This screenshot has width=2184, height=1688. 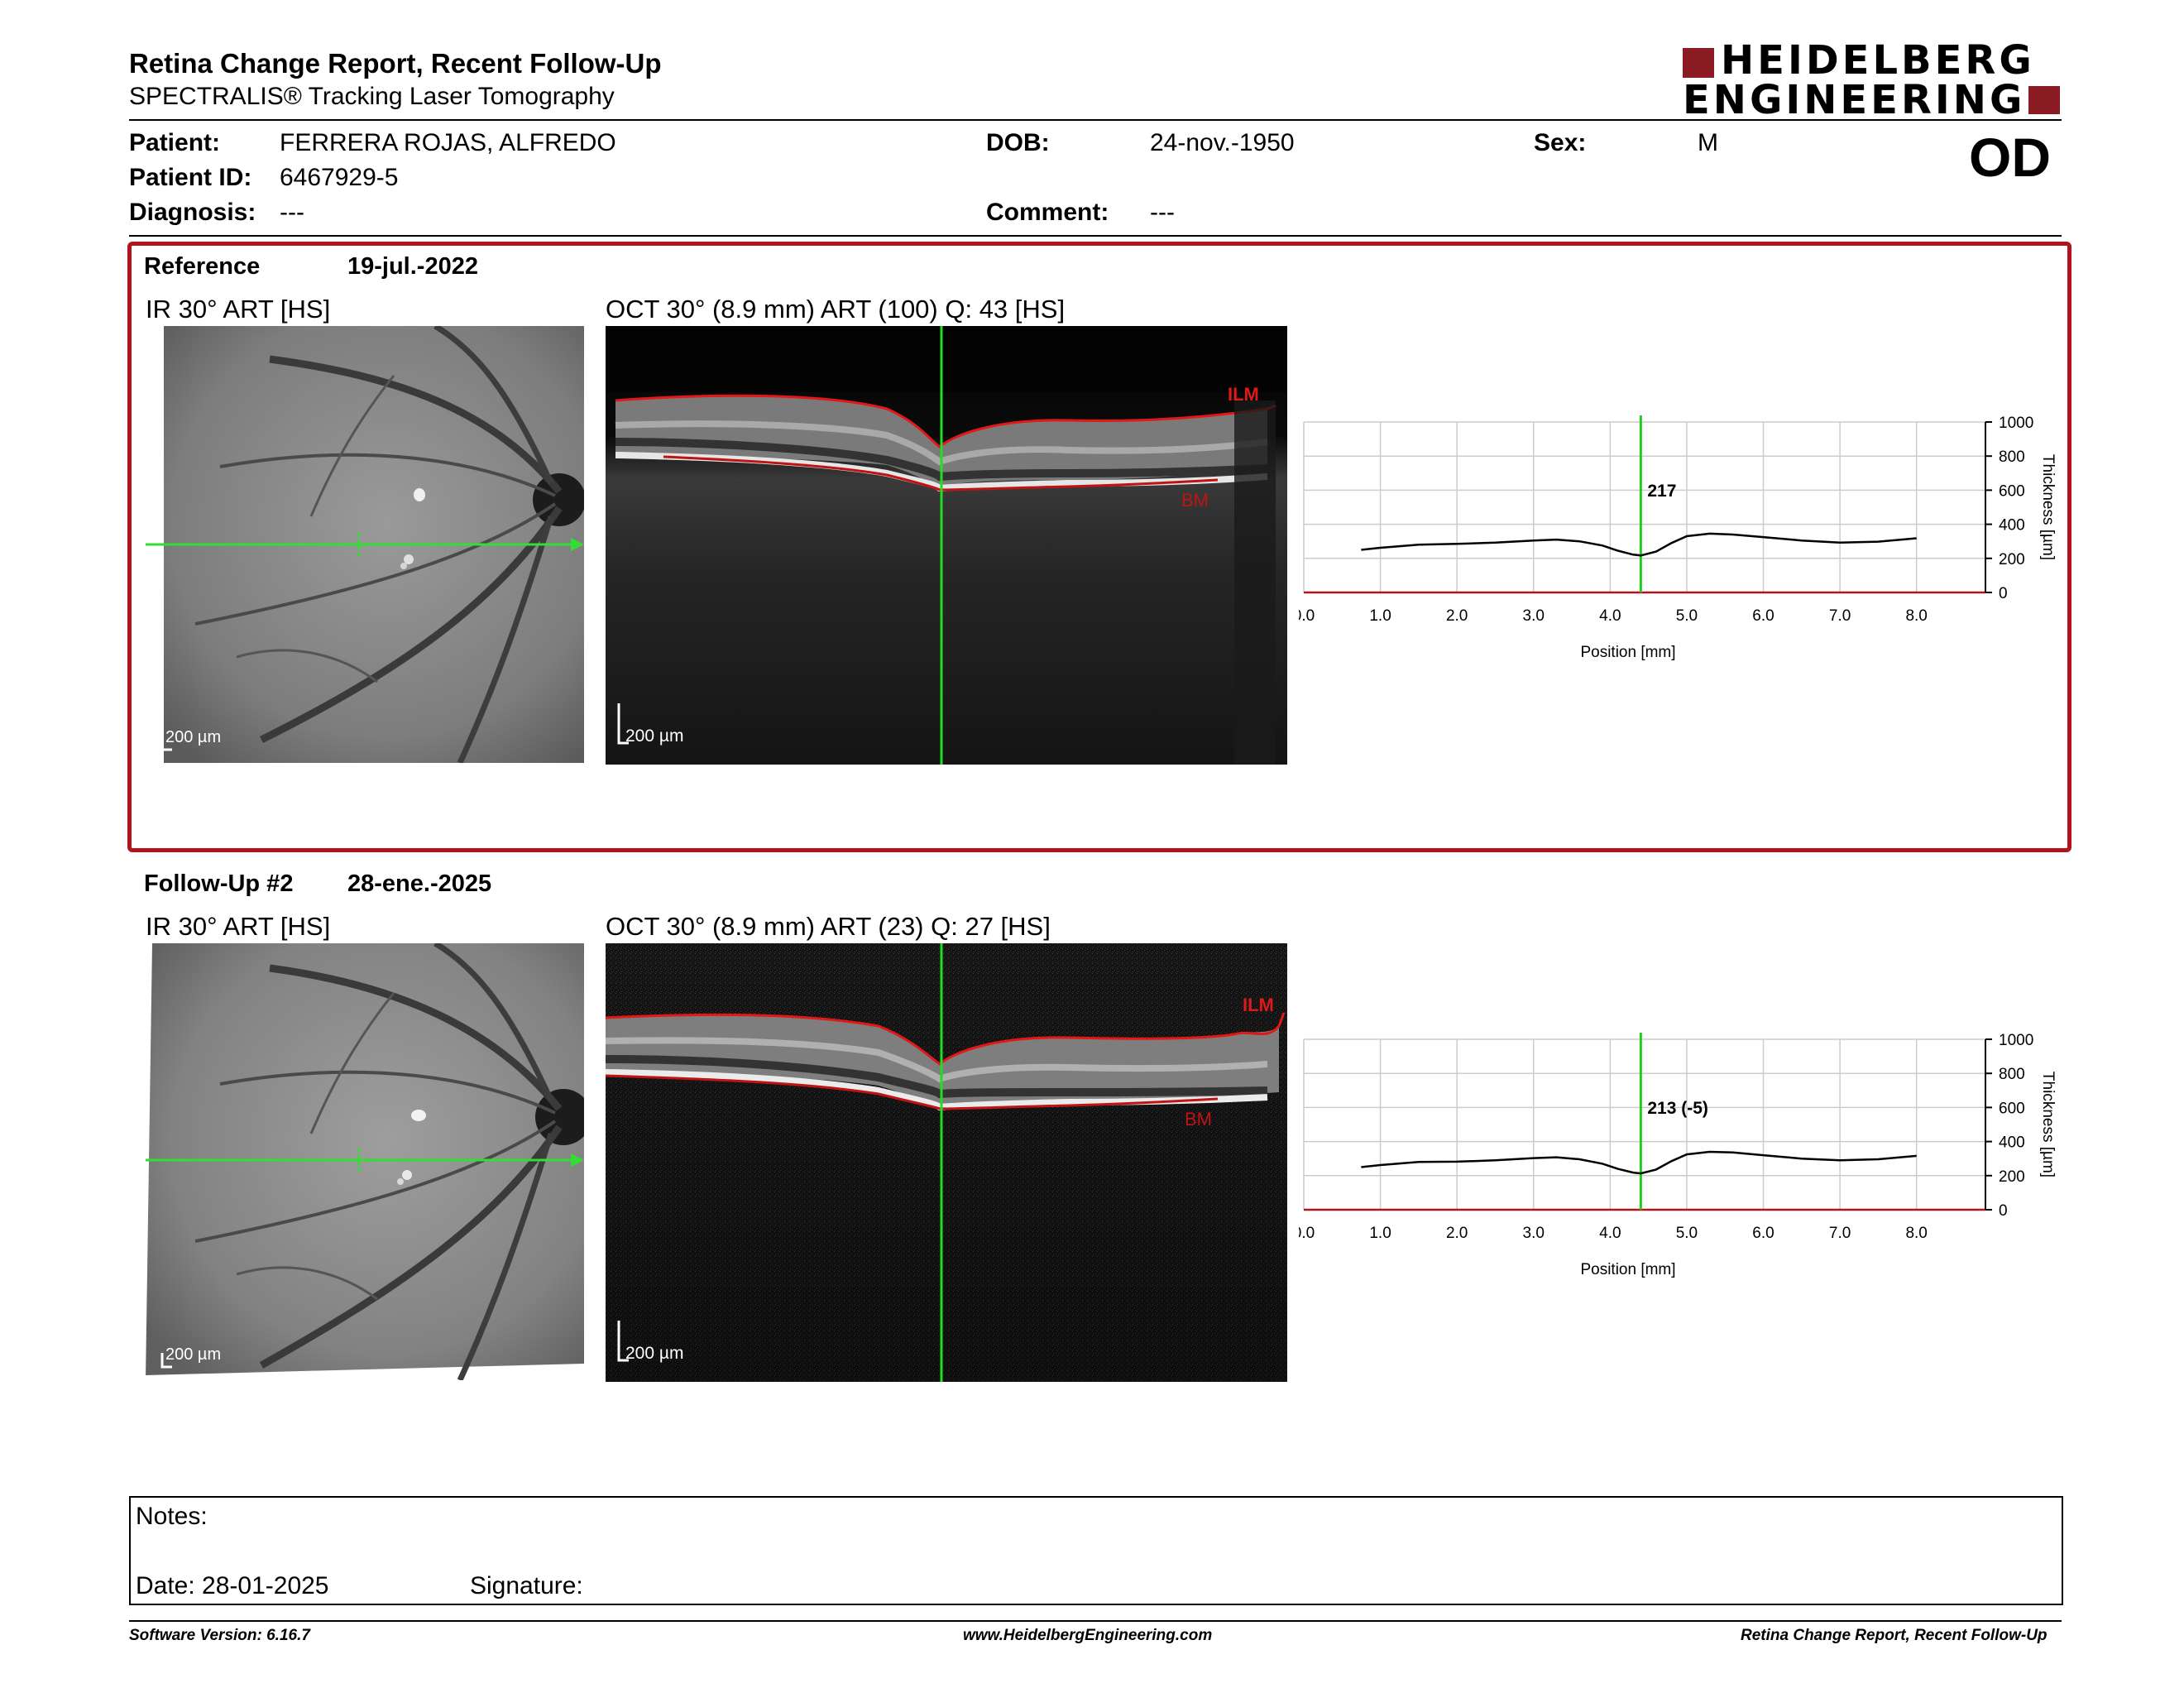 I want to click on diagnosis-value: ---, so click(x=292, y=212).